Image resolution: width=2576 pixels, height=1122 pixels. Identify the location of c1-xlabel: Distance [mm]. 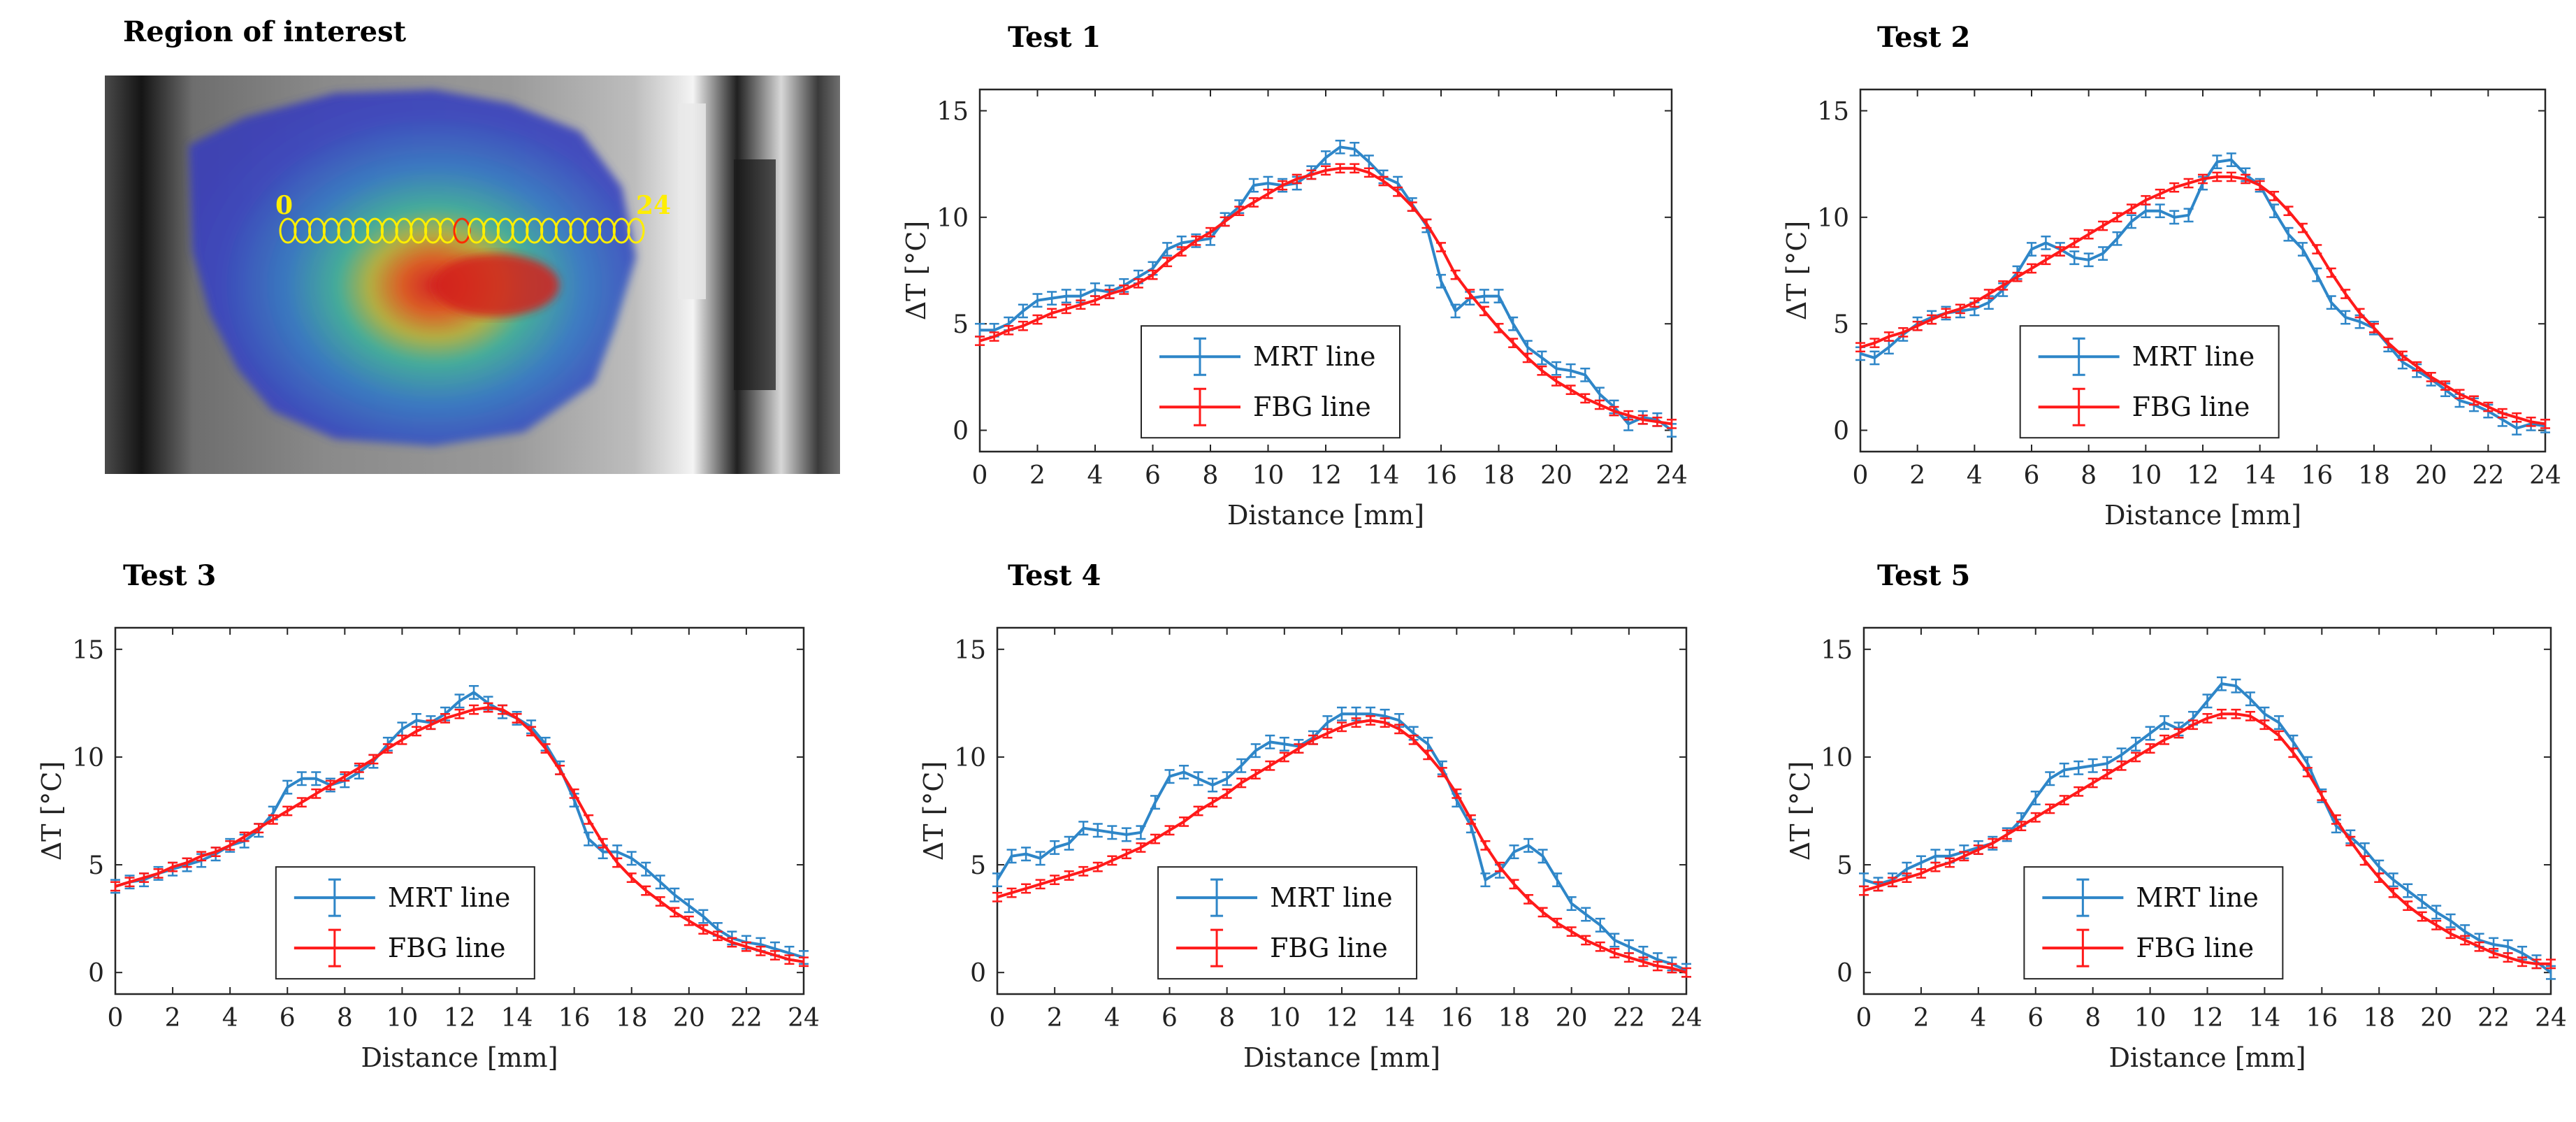
(1325, 515).